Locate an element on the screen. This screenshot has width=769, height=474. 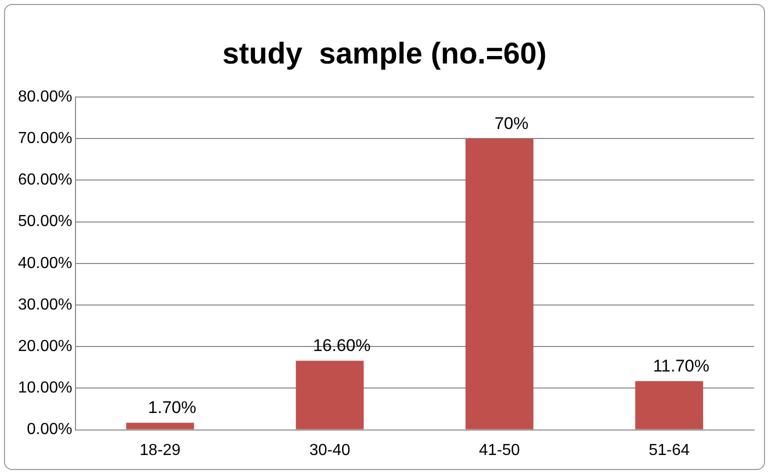
y-tick-label: 60.00% is located at coordinates (45, 180).